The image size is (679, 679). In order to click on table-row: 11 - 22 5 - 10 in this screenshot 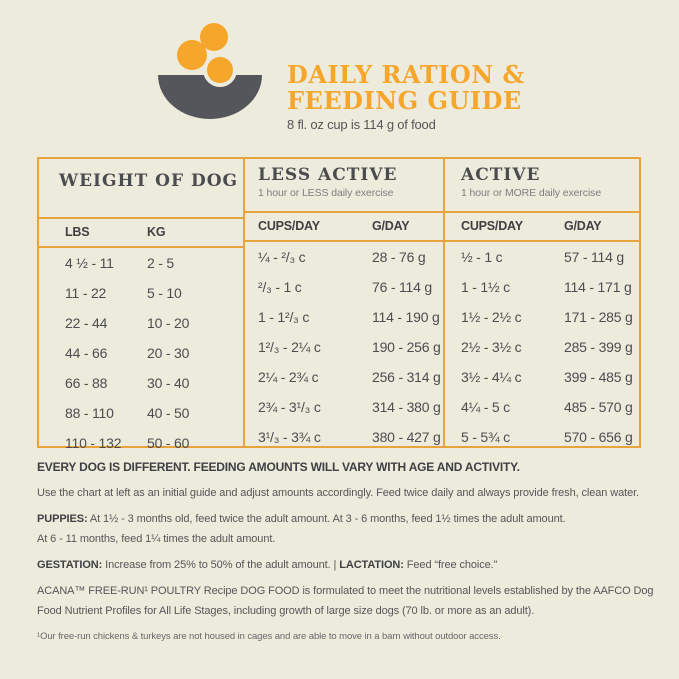, I will do `click(141, 293)`.